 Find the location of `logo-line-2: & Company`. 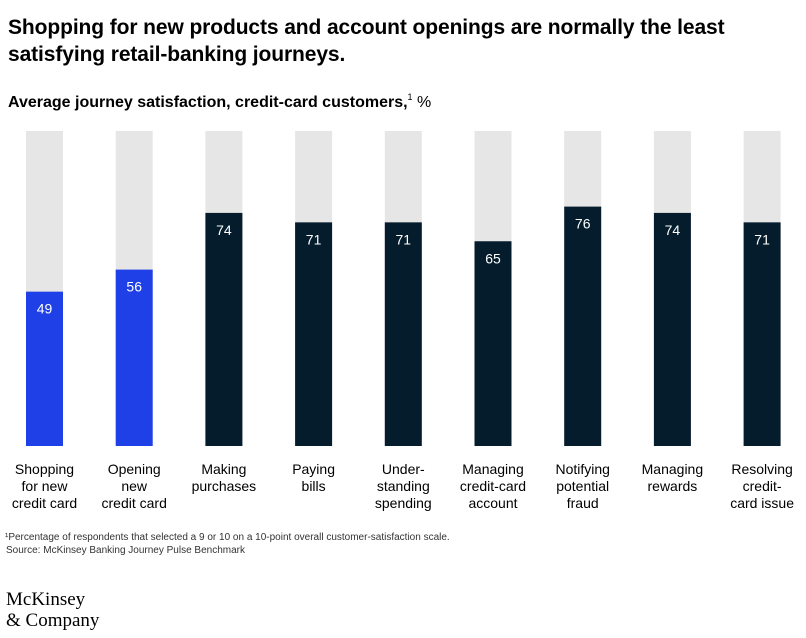

logo-line-2: & Company is located at coordinates (53, 620).